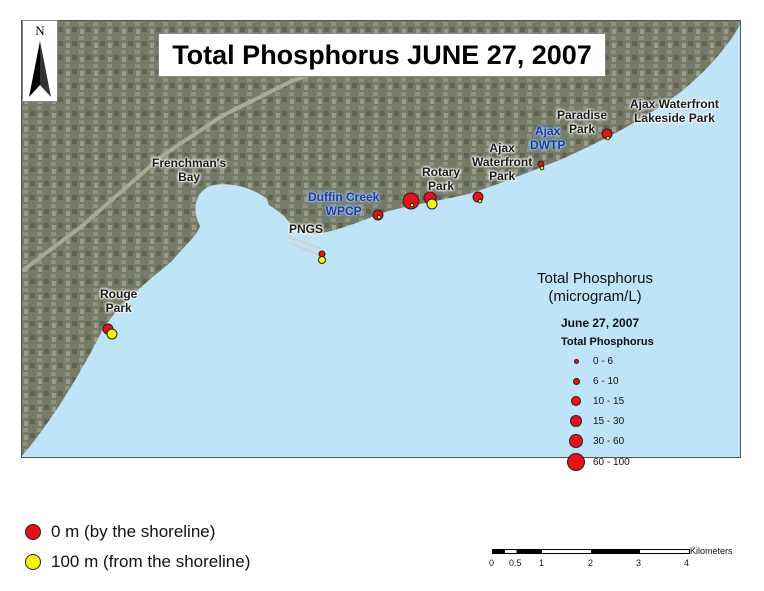  Describe the element at coordinates (441, 179) in the screenshot. I see `label-rotary-park: Rotary Park` at that location.